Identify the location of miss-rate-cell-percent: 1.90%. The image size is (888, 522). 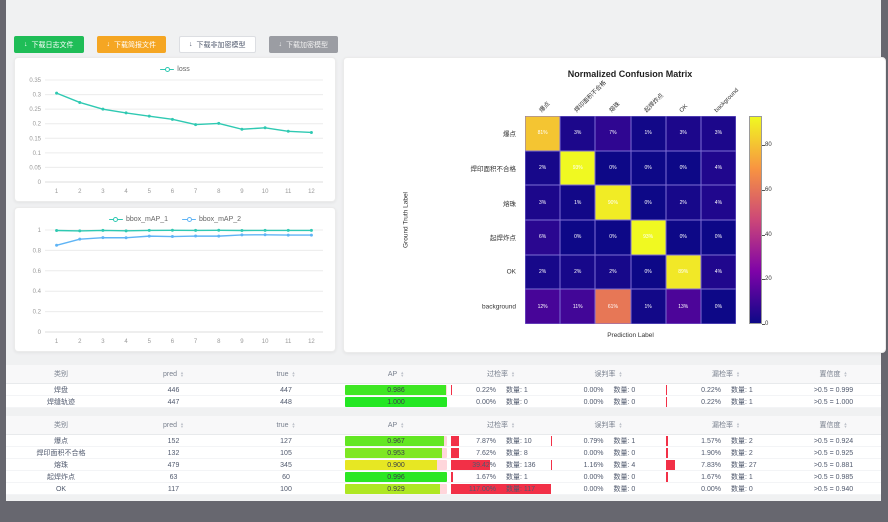
(711, 453).